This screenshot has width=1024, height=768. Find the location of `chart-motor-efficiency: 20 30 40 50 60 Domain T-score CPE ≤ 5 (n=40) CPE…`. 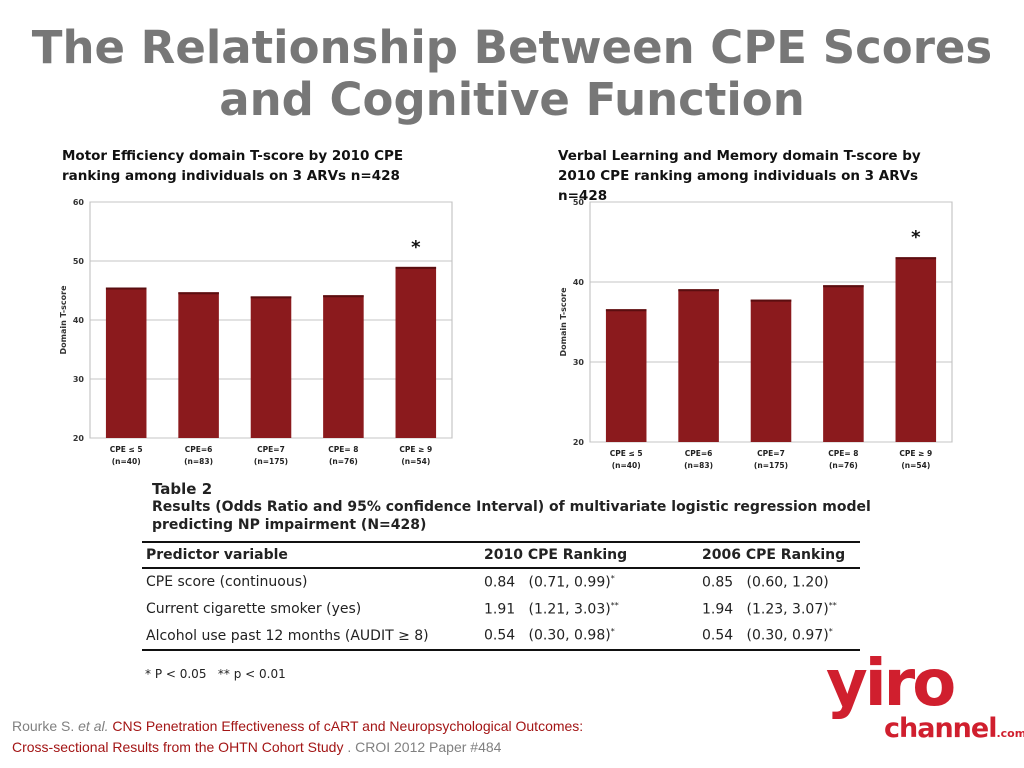

chart-motor-efficiency: 20 30 40 50 60 Domain T-score CPE ≤ 5 (n=40) CPE… is located at coordinates (256, 332).